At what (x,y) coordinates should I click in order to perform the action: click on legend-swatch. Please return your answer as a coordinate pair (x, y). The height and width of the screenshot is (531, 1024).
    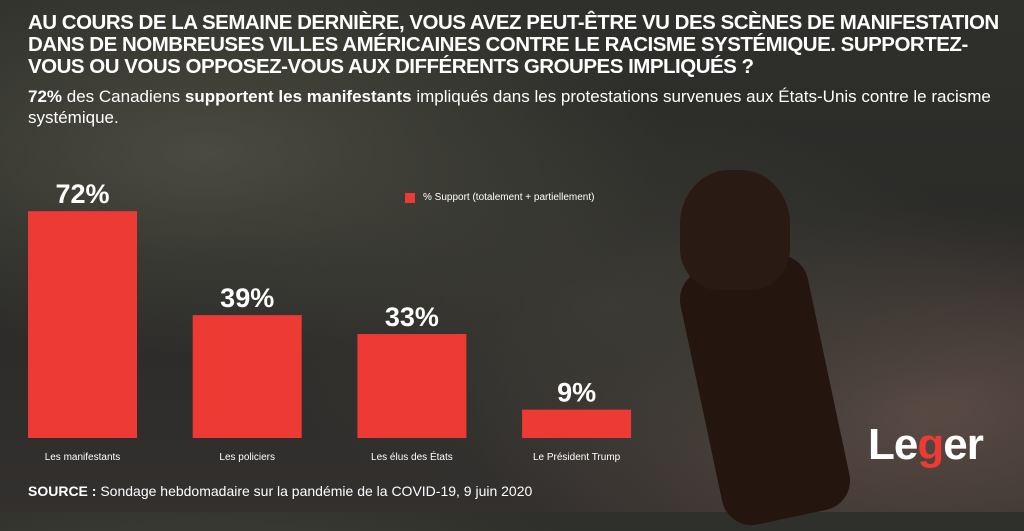
    Looking at the image, I should click on (410, 197).